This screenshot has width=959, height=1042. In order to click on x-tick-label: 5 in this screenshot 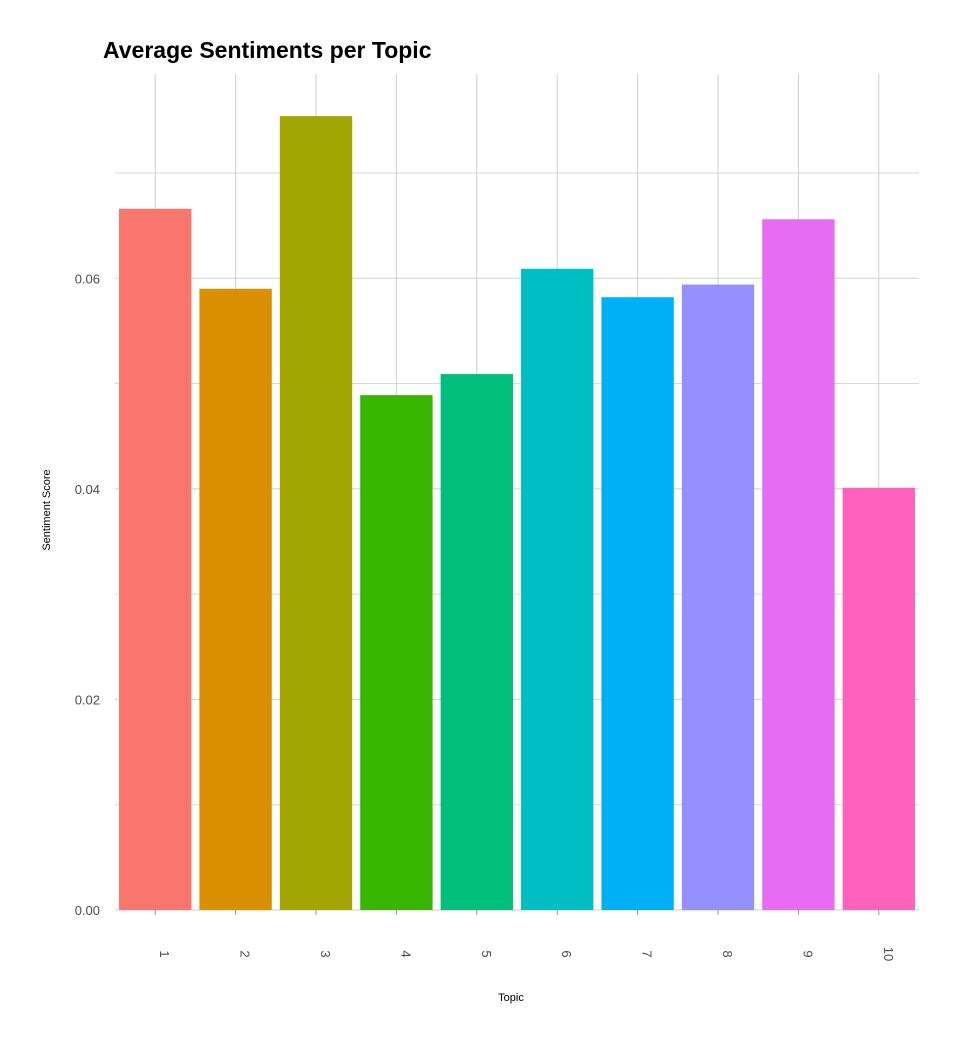, I will do `click(486, 953)`.